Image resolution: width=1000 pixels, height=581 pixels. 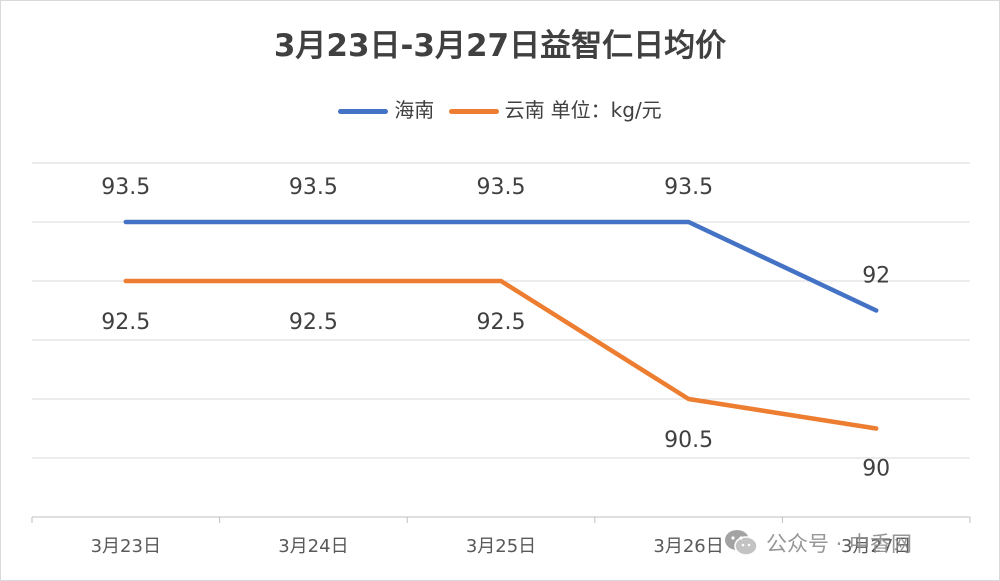 What do you see at coordinates (126, 546) in the screenshot?
I see `x-tick-label: 3月23日` at bounding box center [126, 546].